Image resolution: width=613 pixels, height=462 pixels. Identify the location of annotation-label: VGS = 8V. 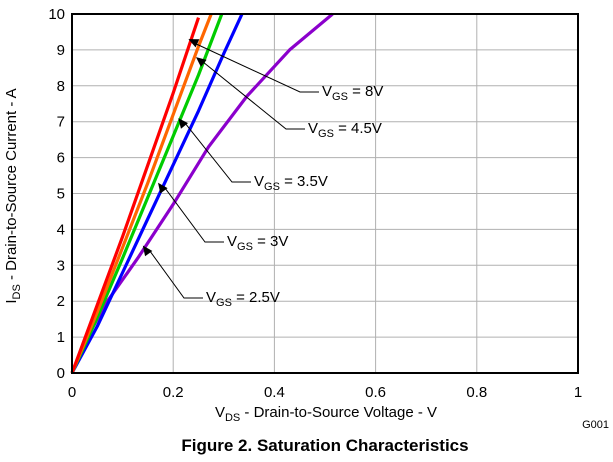
(352, 93).